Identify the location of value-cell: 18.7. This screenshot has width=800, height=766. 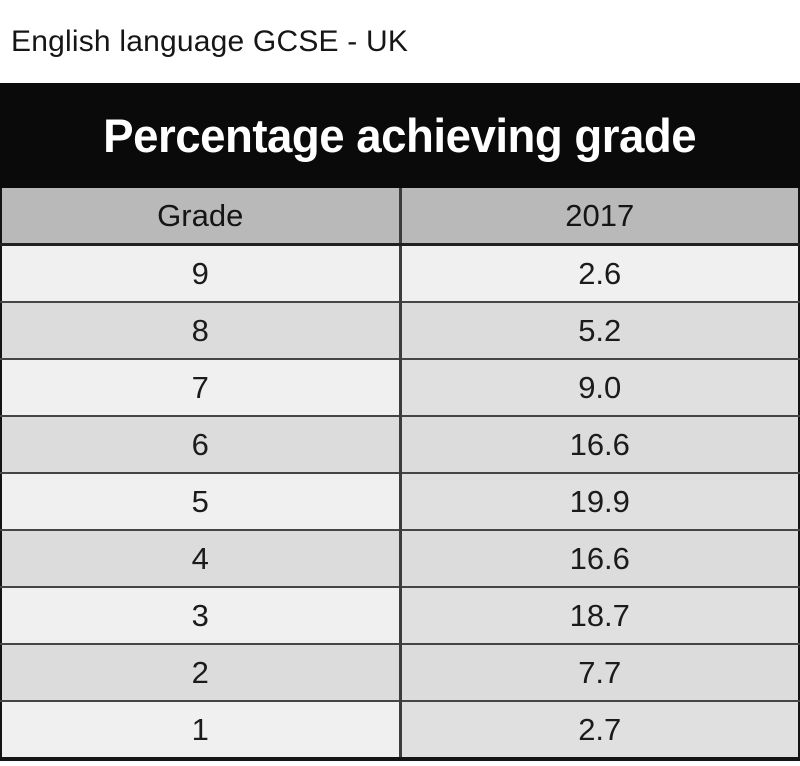
(598, 615).